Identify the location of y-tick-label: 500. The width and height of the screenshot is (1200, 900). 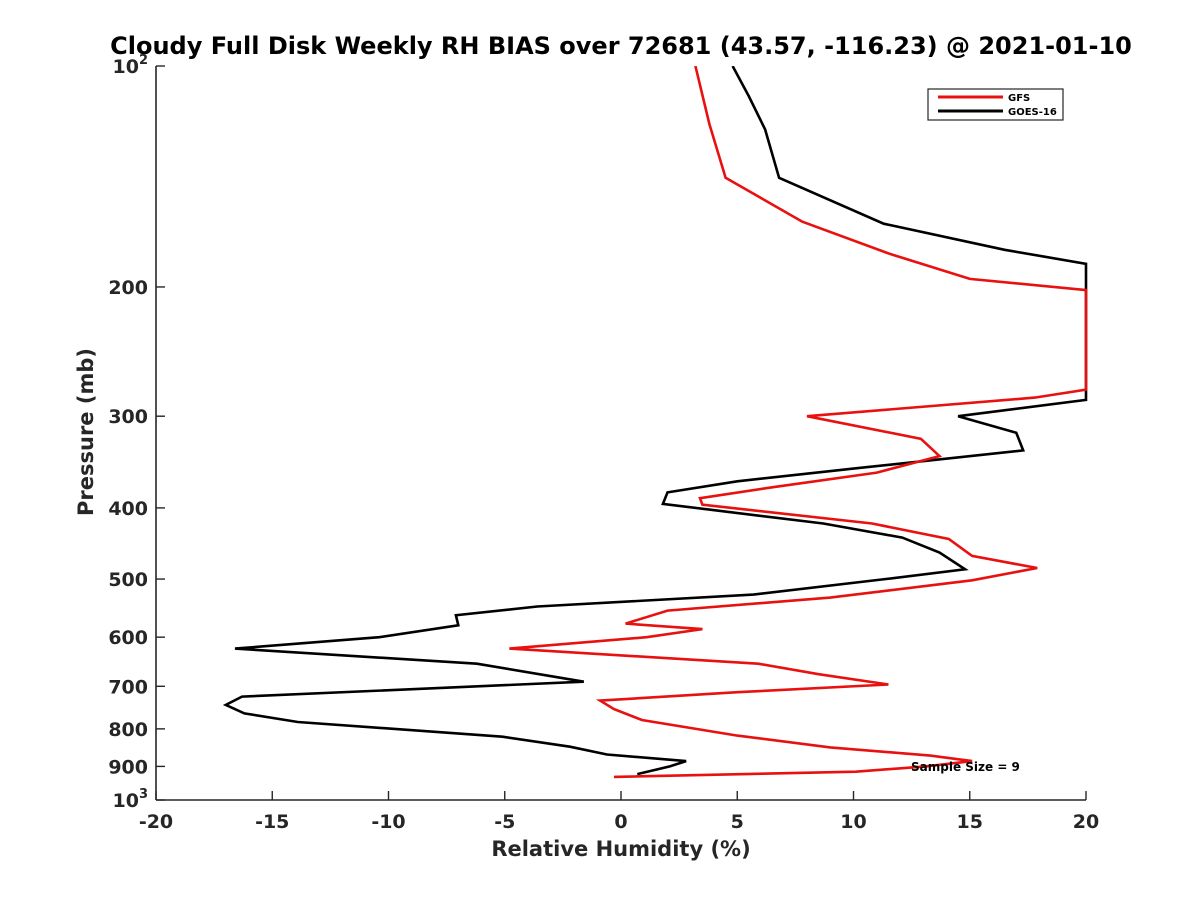
(128, 580).